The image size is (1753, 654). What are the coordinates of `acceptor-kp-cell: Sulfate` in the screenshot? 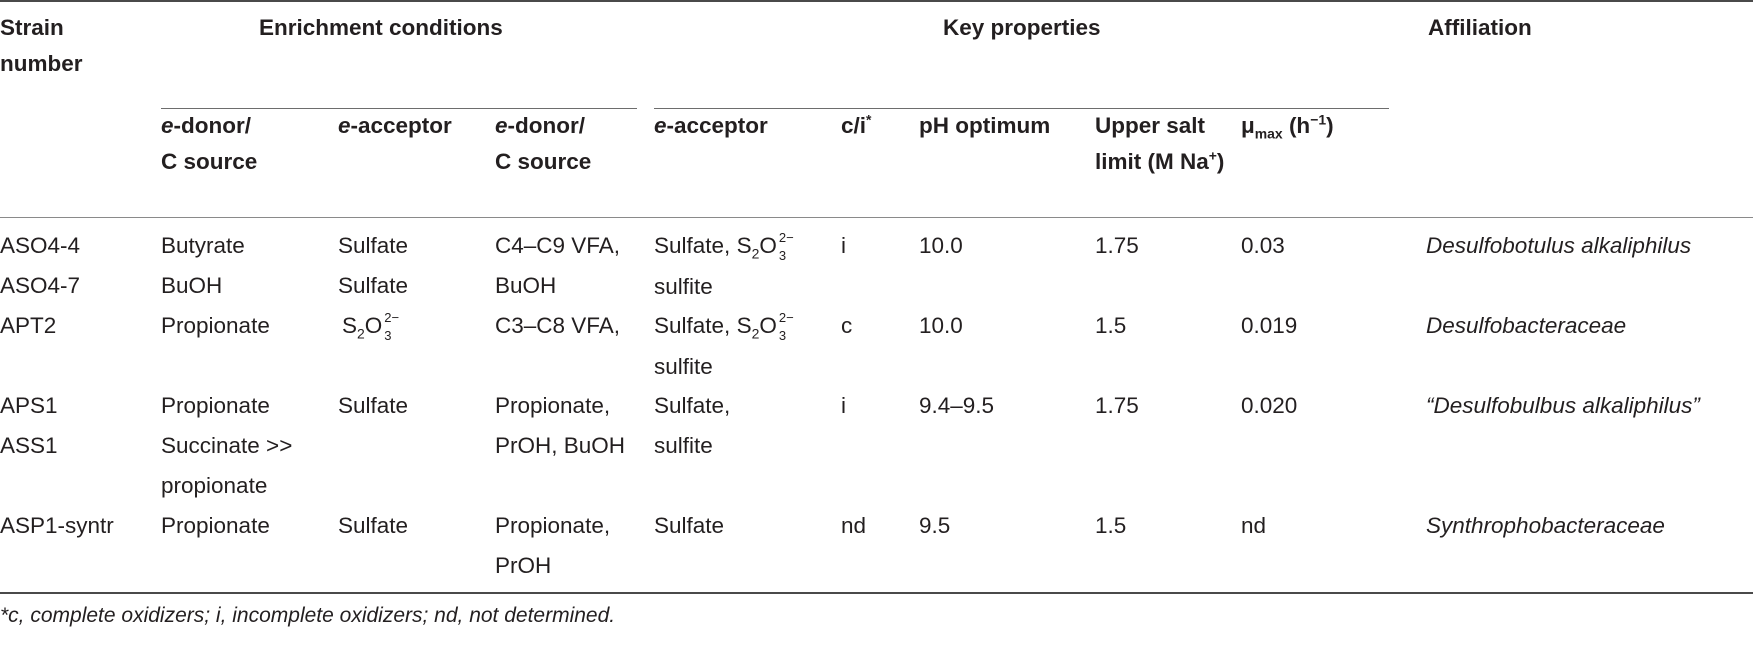 It's located at (689, 525).